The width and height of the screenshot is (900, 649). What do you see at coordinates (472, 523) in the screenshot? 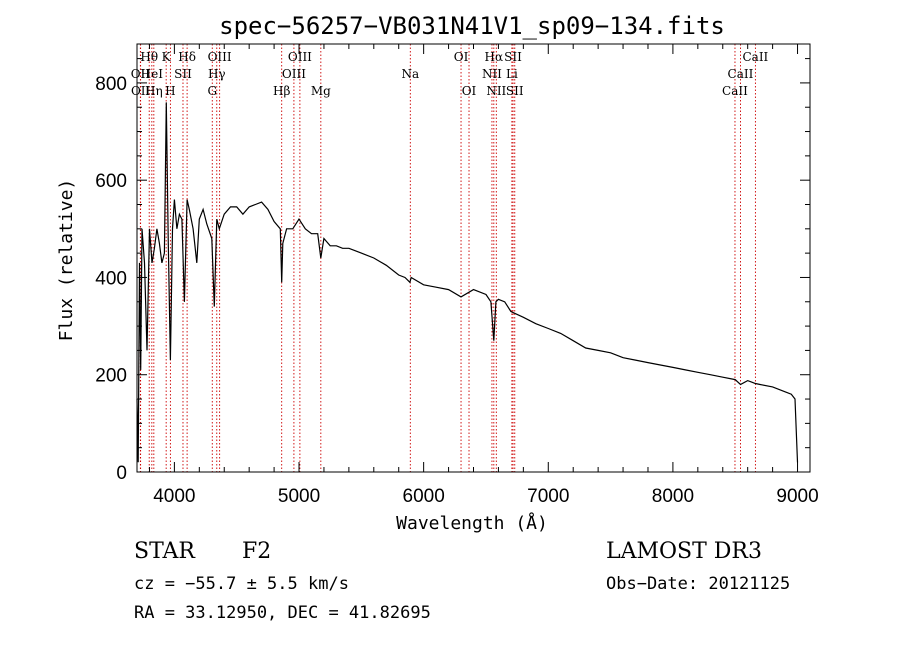
I see `x-axis-label: Wavelength (Å)` at bounding box center [472, 523].